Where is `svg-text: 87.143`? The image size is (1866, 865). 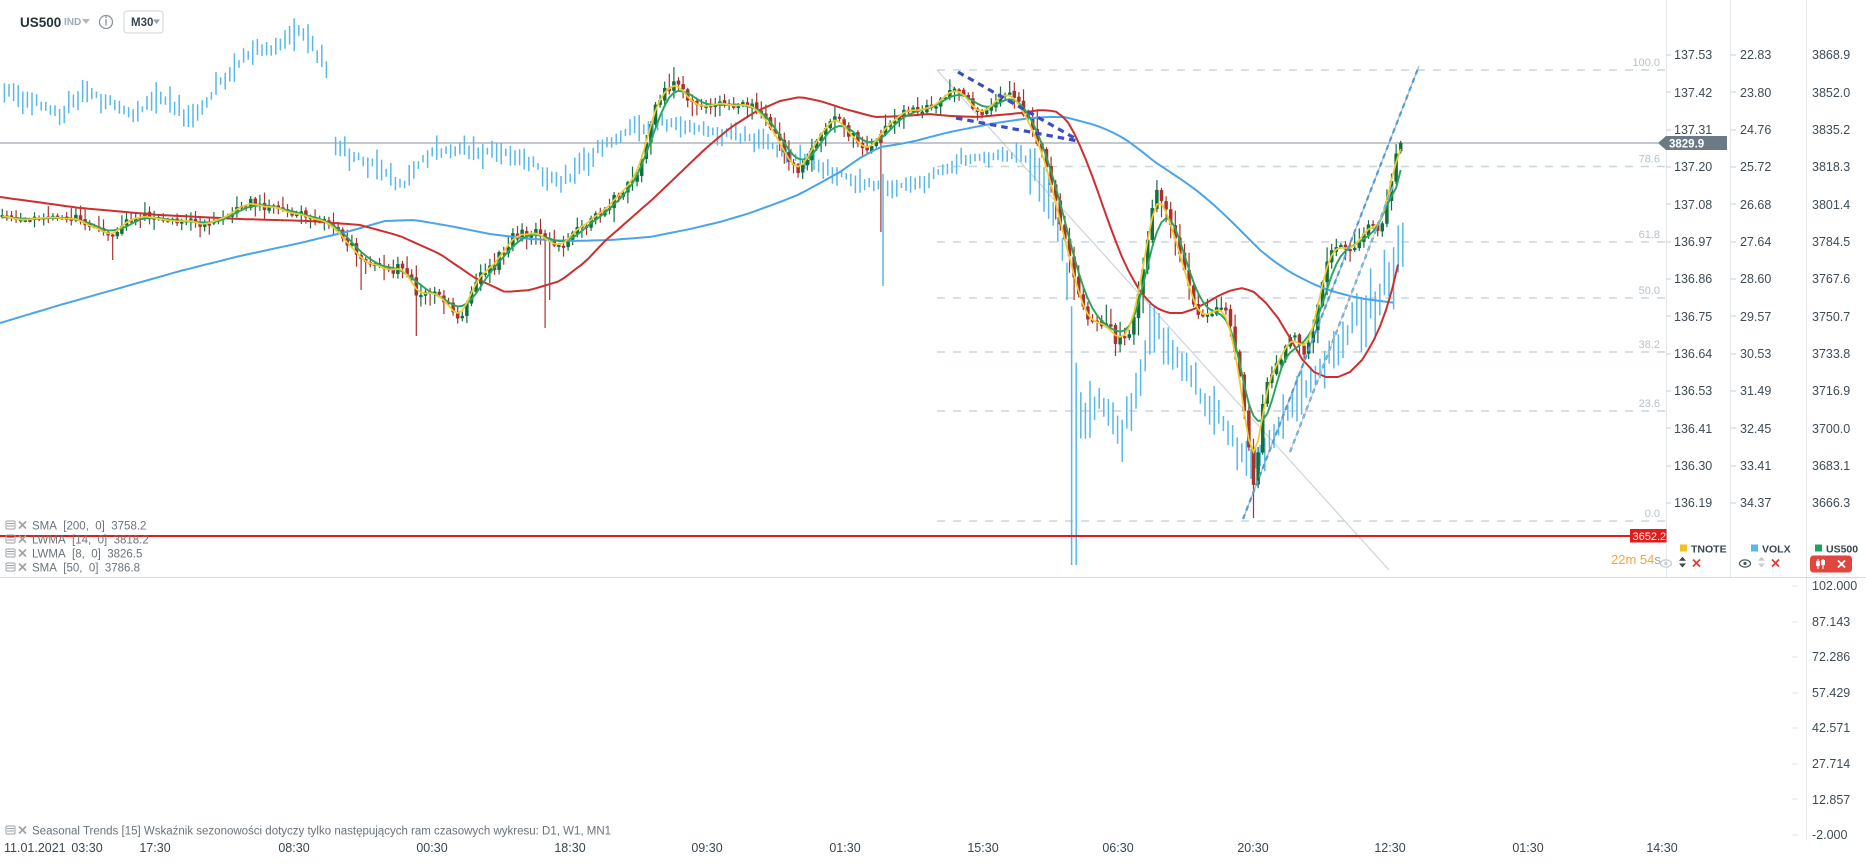 svg-text: 87.143 is located at coordinates (1831, 622).